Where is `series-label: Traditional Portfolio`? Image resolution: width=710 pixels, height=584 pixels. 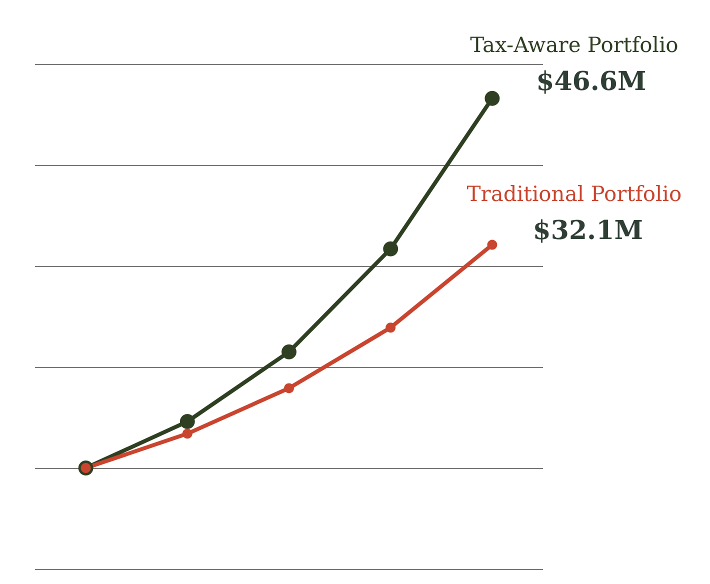
series-label: Traditional Portfolio is located at coordinates (574, 194).